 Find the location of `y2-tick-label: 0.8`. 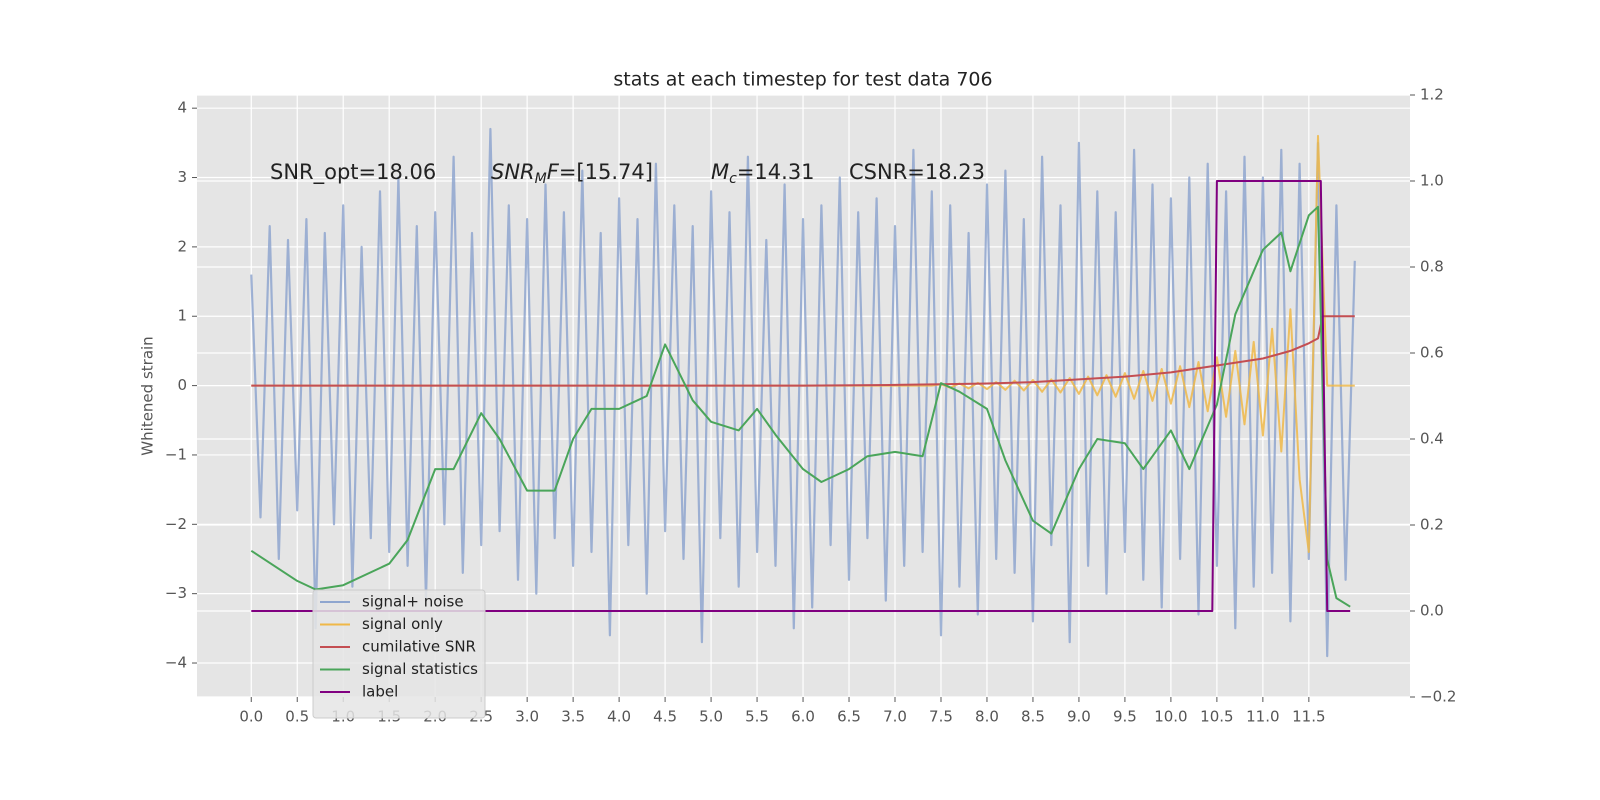

y2-tick-label: 0.8 is located at coordinates (1432, 267).